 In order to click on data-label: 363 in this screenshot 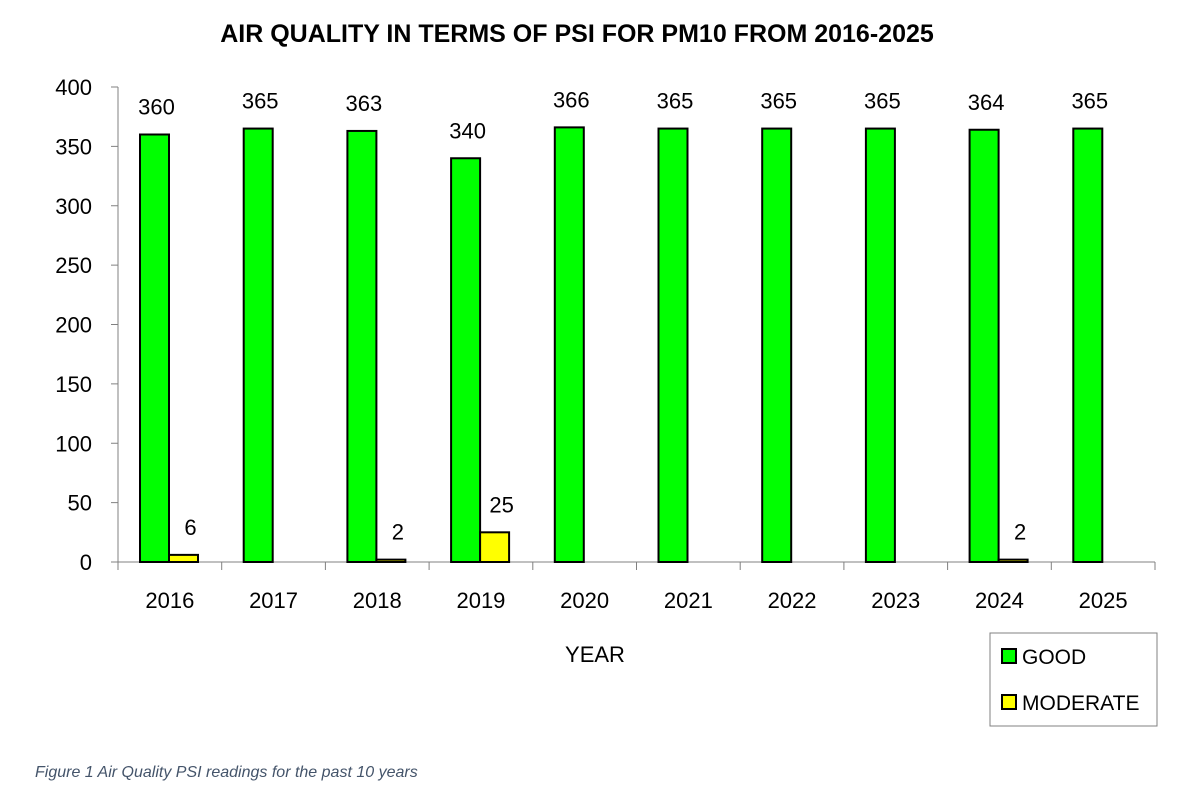, I will do `click(364, 103)`.